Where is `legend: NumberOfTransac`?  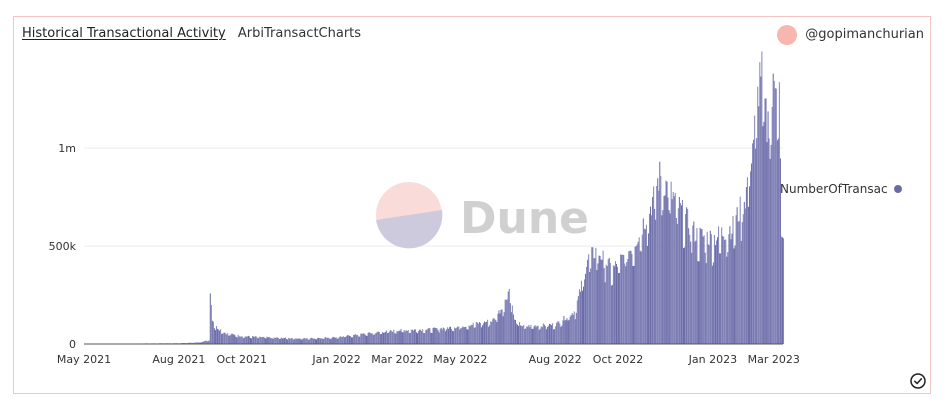 legend: NumberOfTransac is located at coordinates (841, 189).